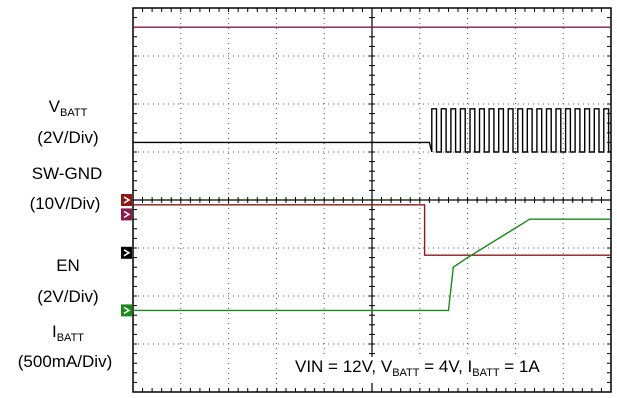  Describe the element at coordinates (74, 113) in the screenshot. I see `legend-vbatt-sub: BATT` at that location.